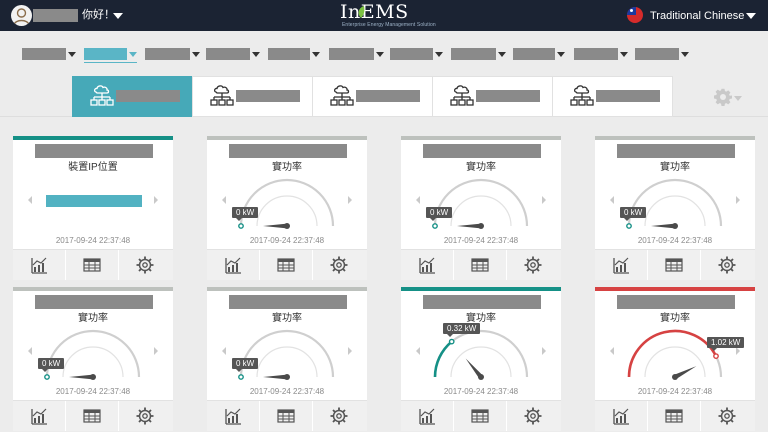 This screenshot has width=768, height=432. I want to click on tab-label-redacted, so click(388, 96).